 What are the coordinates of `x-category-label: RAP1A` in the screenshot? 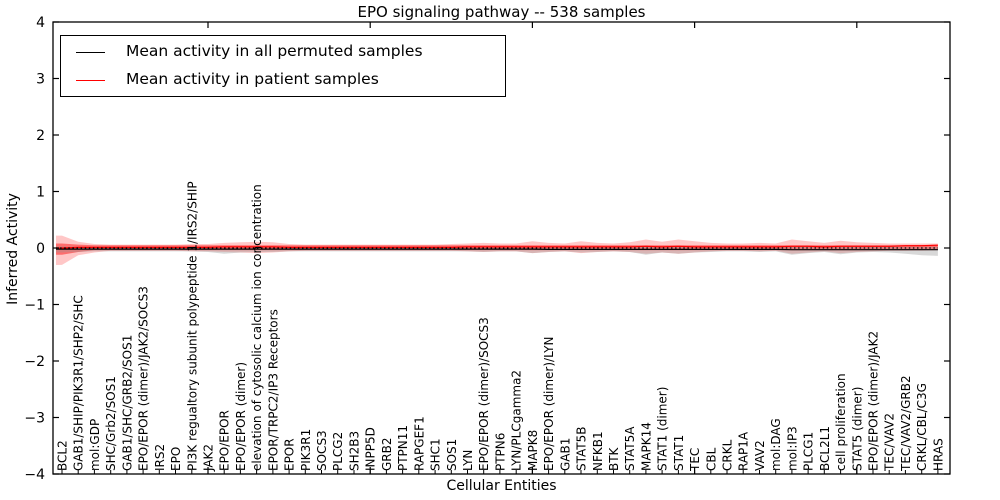 It's located at (744, 451).